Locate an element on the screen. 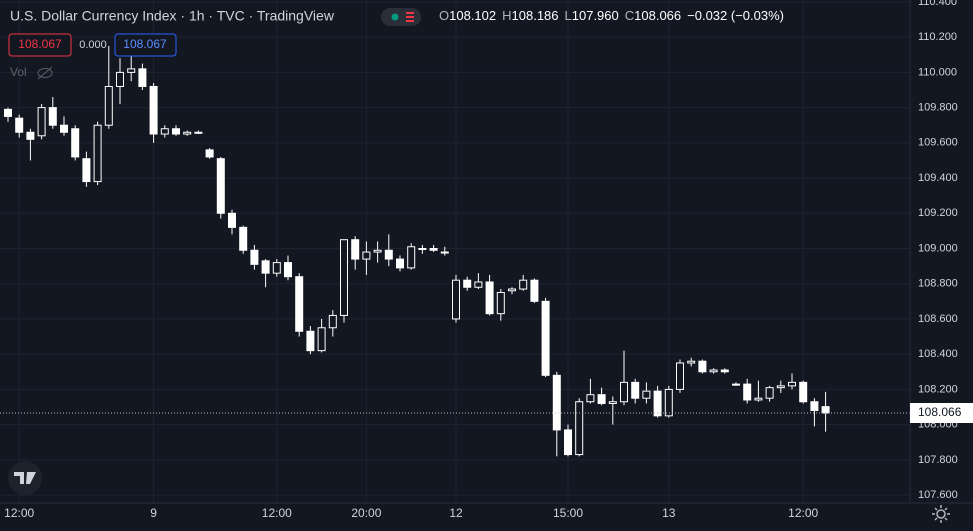 The image size is (973, 531). x-tick-label: 13 is located at coordinates (669, 513).